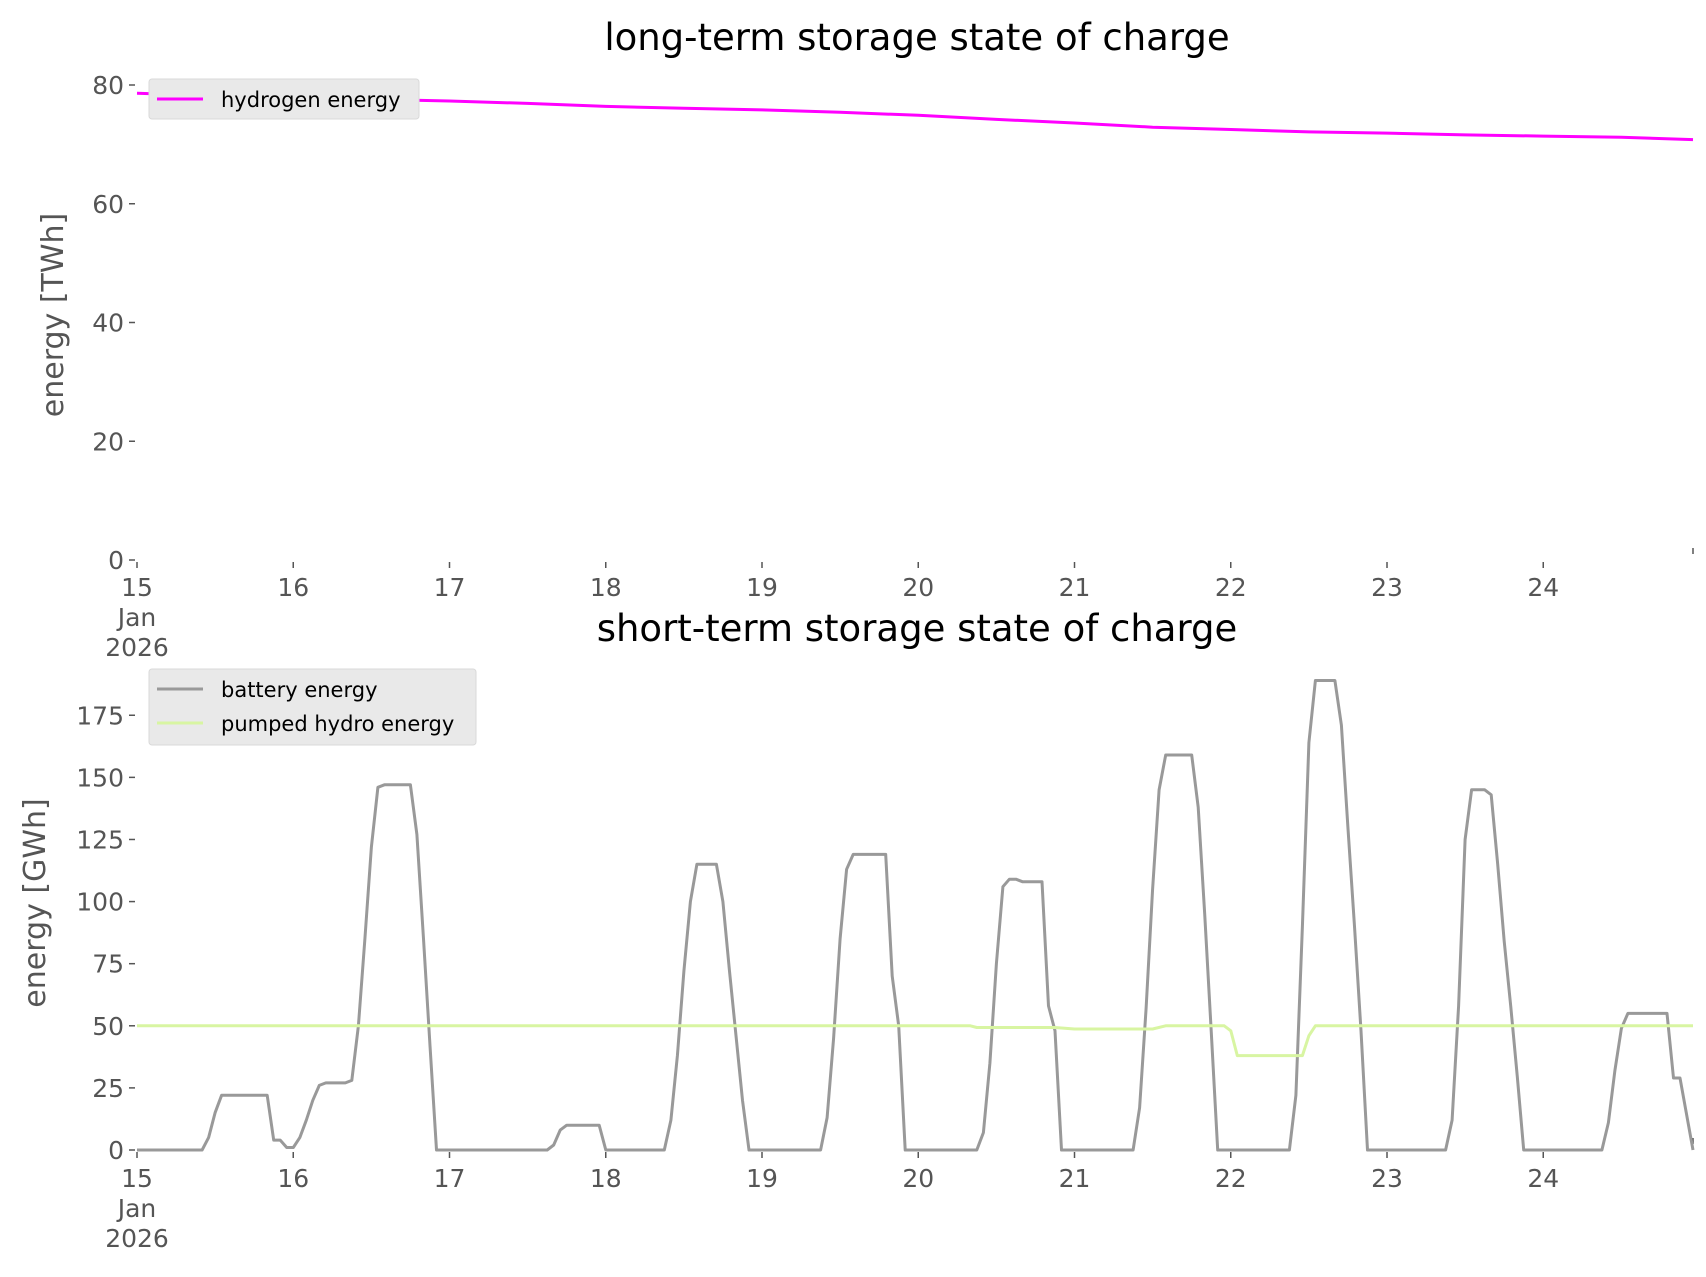  What do you see at coordinates (105, 933) in the screenshot?
I see `y-tick-group: 0 25 50 75 100 125 150 175` at bounding box center [105, 933].